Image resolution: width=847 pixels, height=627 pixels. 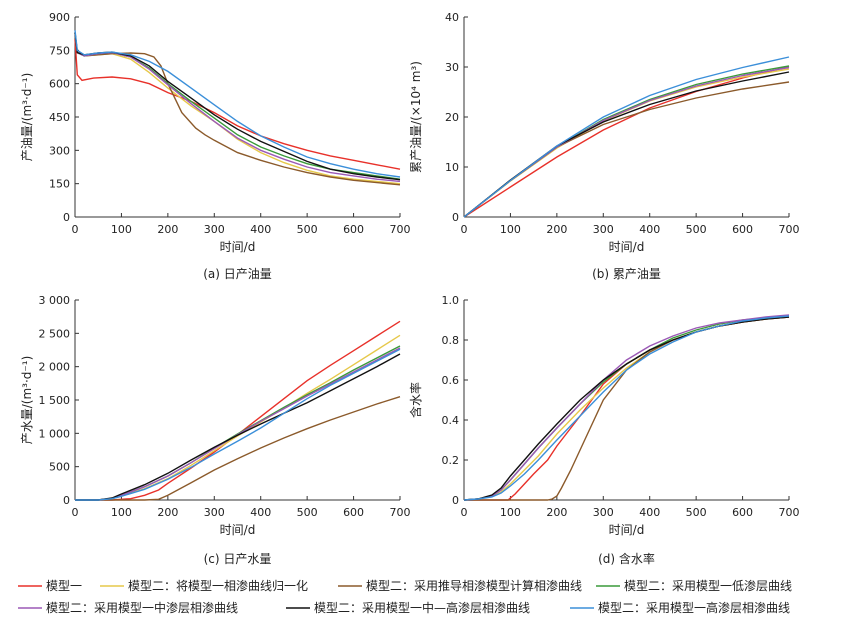 What do you see at coordinates (452, 117) in the screenshot?
I see `y-tick-label: 20` at bounding box center [452, 117].